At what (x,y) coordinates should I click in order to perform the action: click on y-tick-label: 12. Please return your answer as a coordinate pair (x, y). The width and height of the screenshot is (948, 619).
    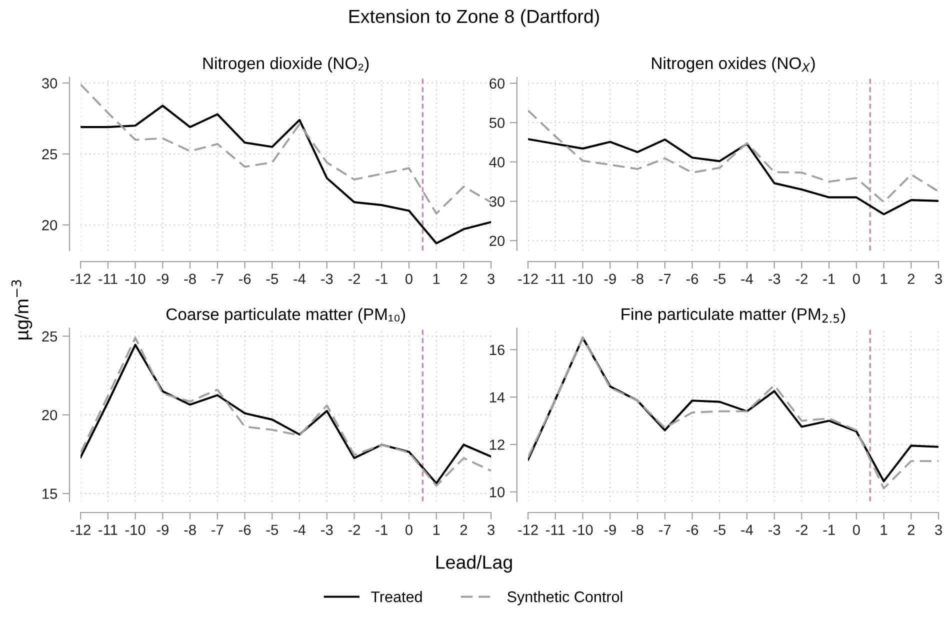
    Looking at the image, I should click on (497, 445).